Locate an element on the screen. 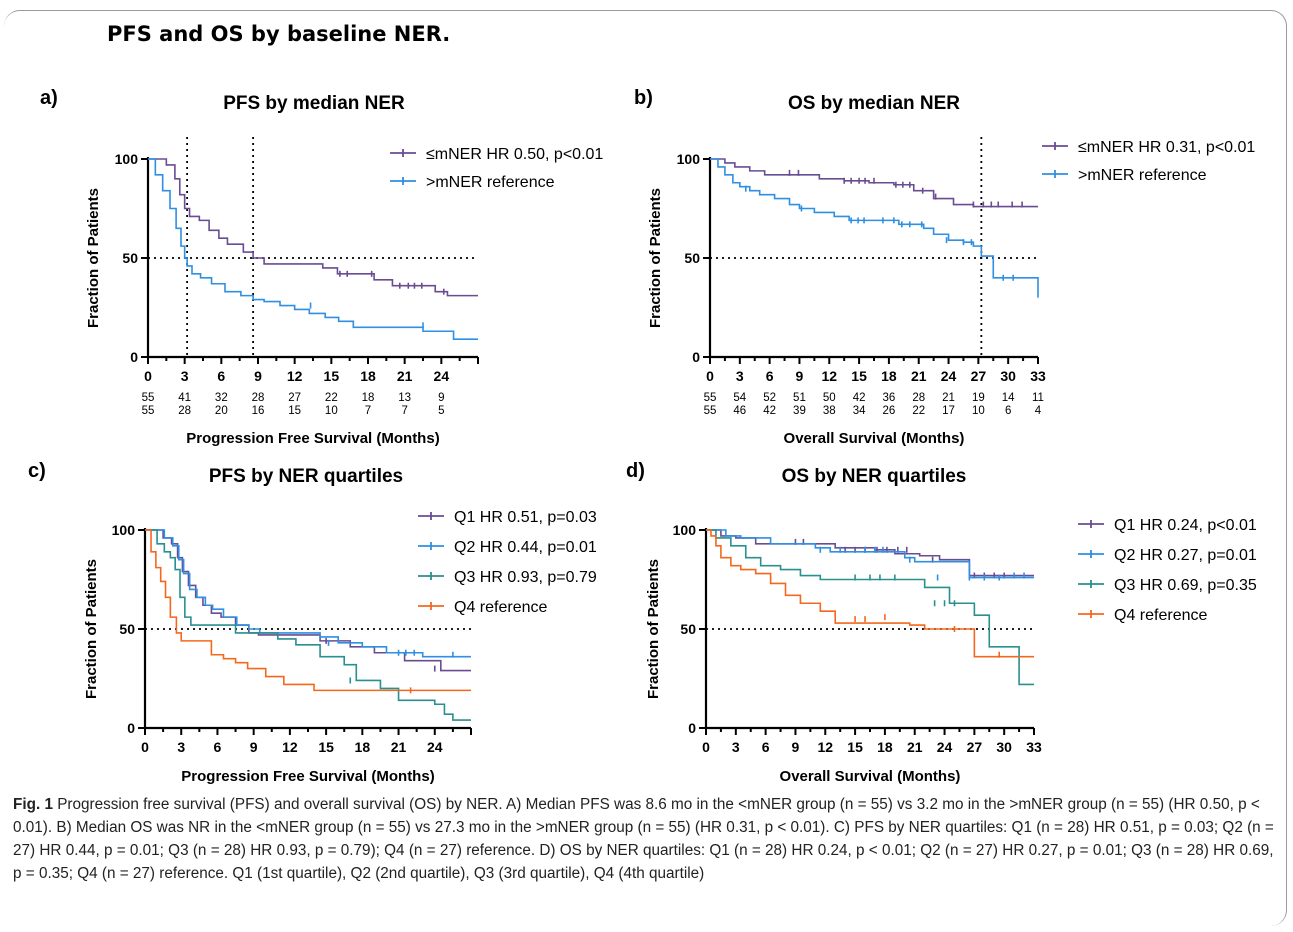 The height and width of the screenshot is (932, 1293). chart-title: OS by median NER is located at coordinates (874, 103).